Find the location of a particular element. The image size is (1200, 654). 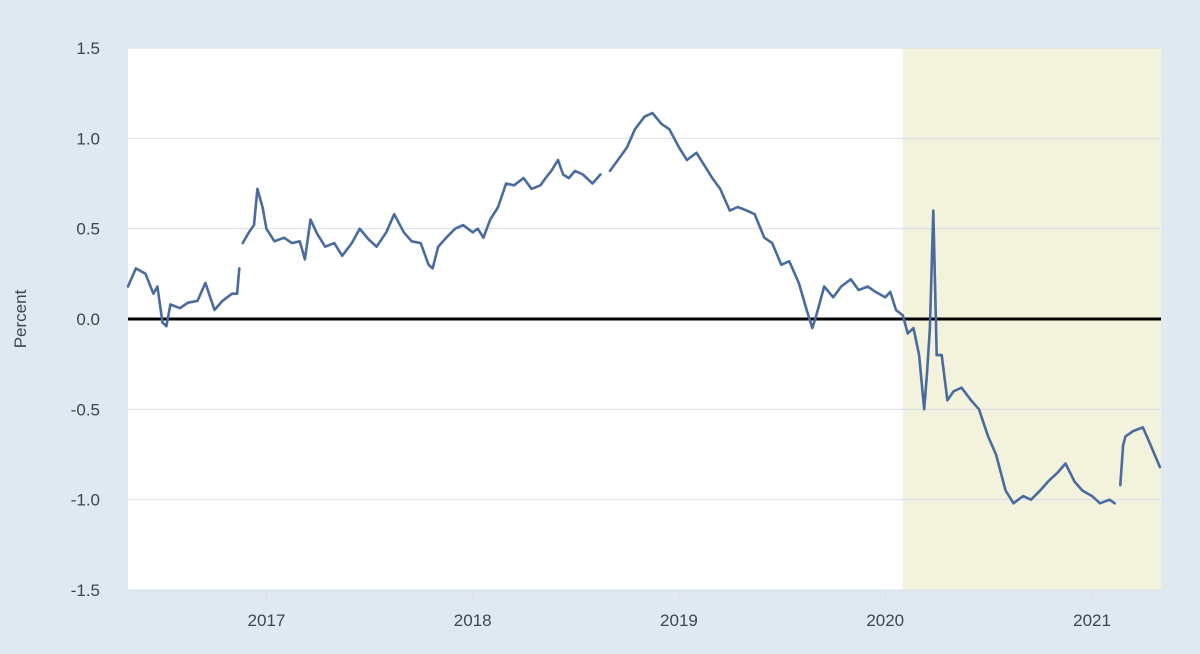

y-tick-label: 1.5 is located at coordinates (88, 48).